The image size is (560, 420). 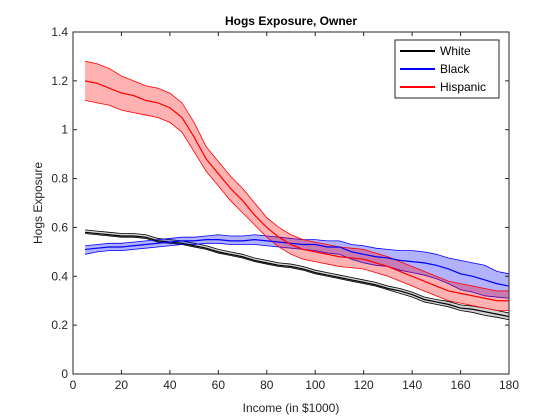 I want to click on legend-label-black: Black, so click(x=455, y=69).